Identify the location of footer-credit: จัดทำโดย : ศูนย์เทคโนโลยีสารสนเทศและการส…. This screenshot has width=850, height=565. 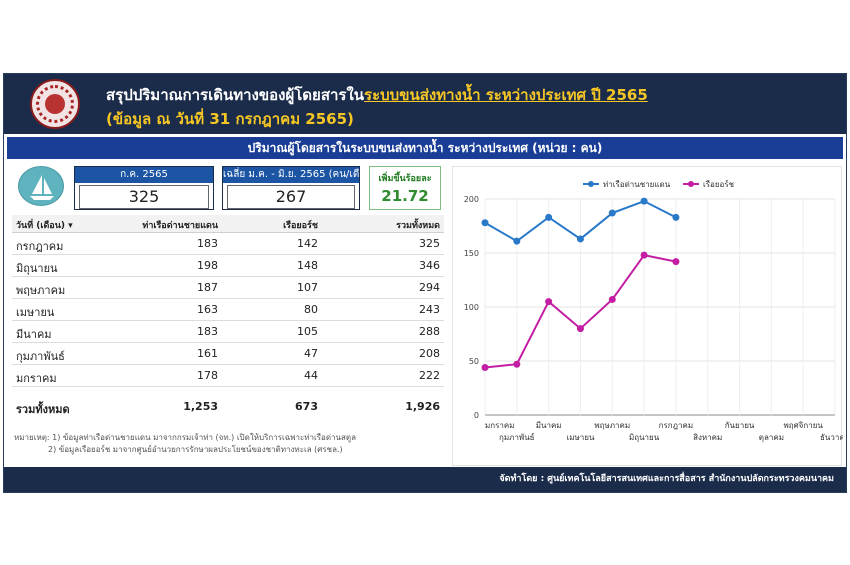
(425, 479).